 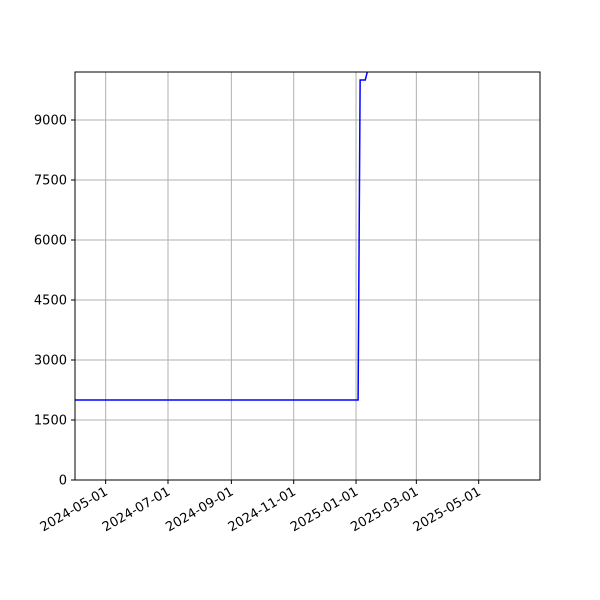 I want to click on y-axis-ticks: 0 1500 3000 4500 6000 7500 9000, so click(x=54, y=301).